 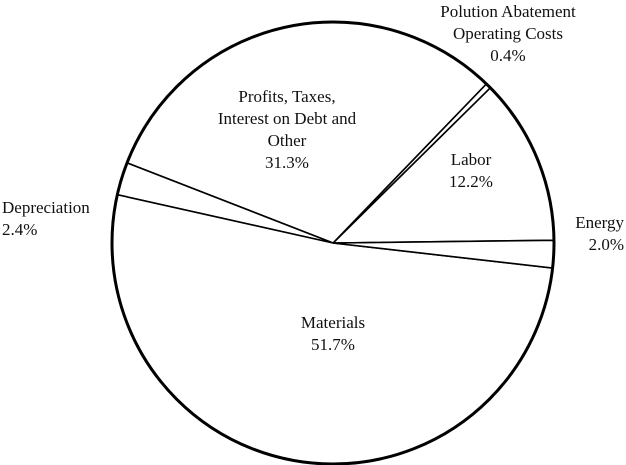 What do you see at coordinates (333, 322) in the screenshot?
I see `slice-name-label: Materials` at bounding box center [333, 322].